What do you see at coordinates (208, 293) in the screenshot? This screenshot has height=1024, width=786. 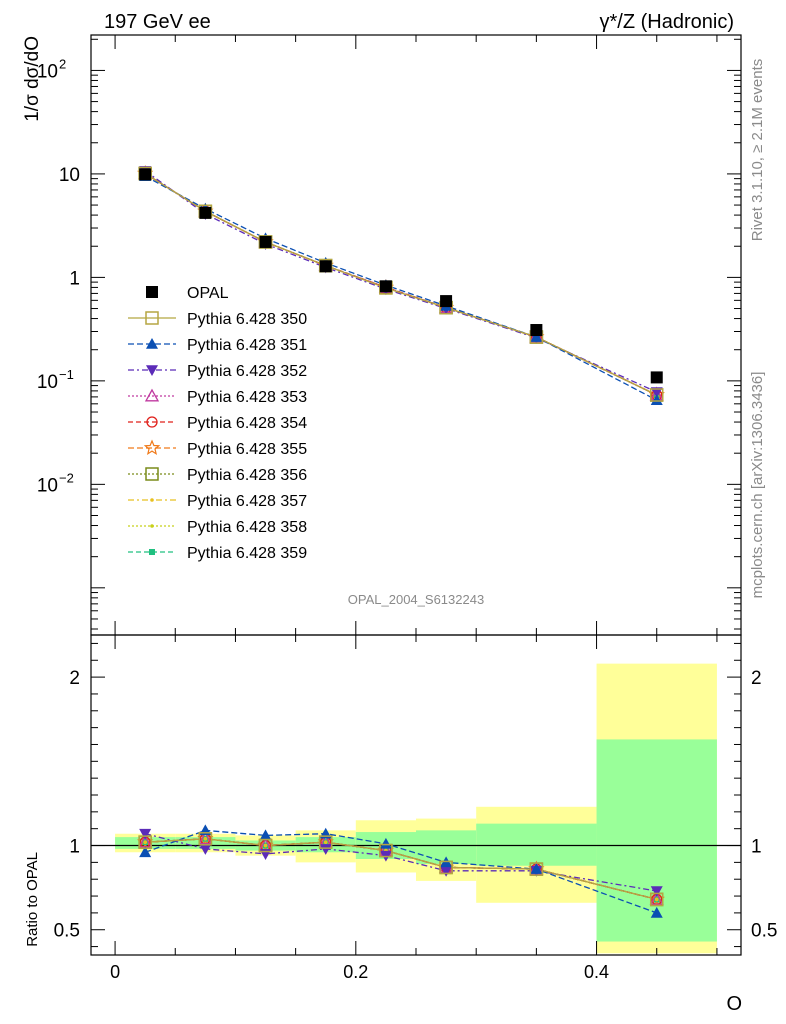 I see `legend-label: OPAL` at bounding box center [208, 293].